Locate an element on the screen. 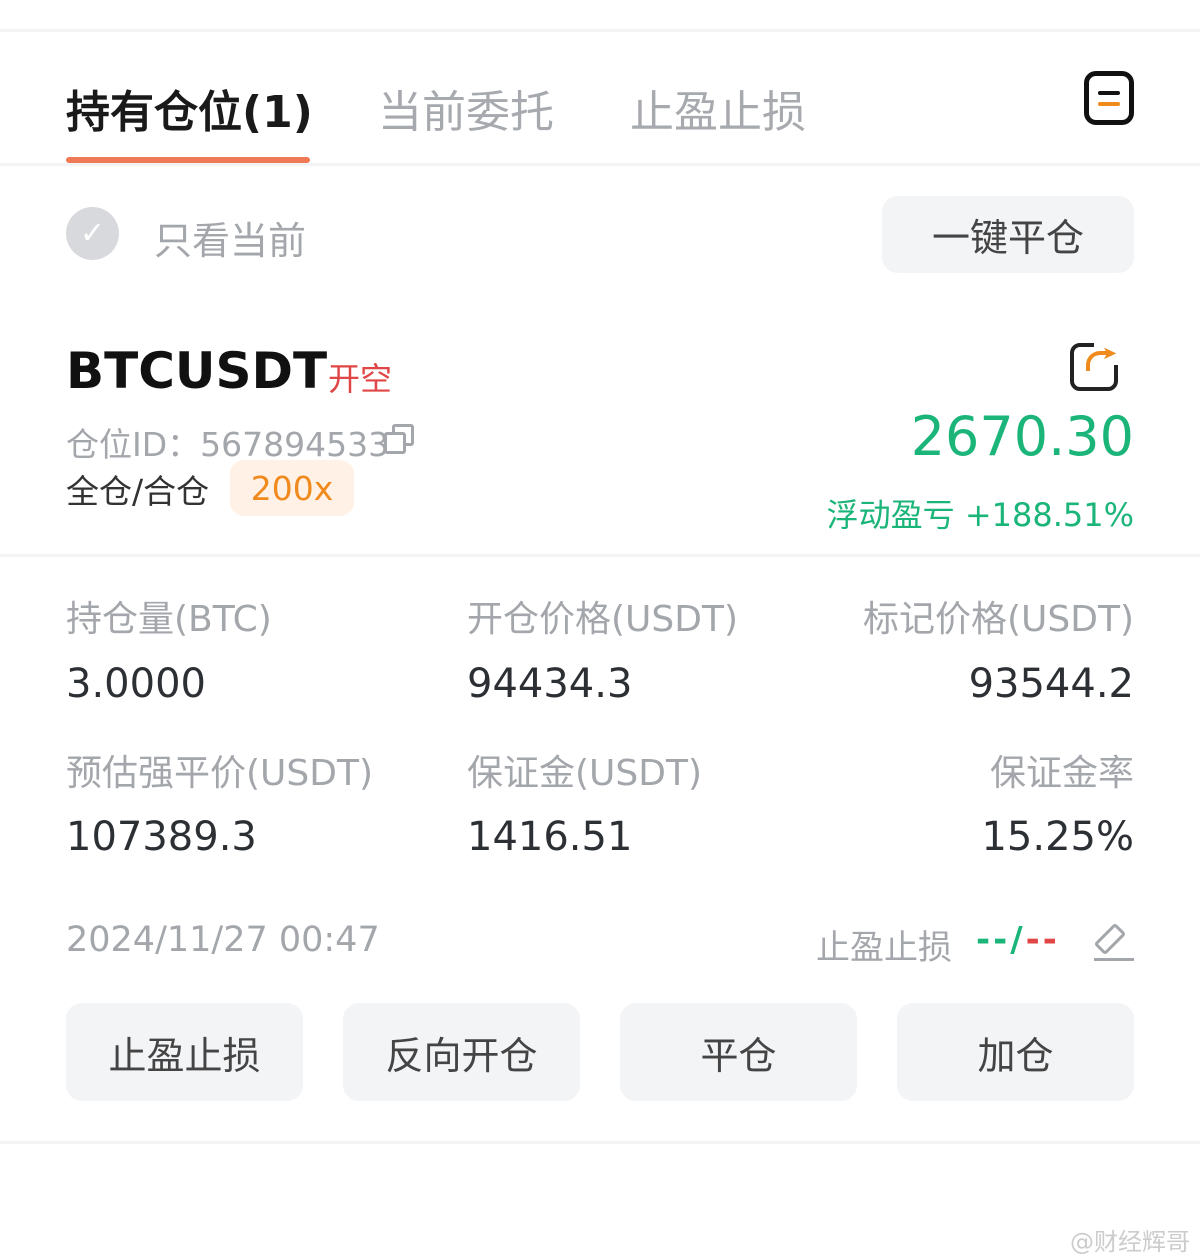  leverage-badge: 200x is located at coordinates (292, 488).